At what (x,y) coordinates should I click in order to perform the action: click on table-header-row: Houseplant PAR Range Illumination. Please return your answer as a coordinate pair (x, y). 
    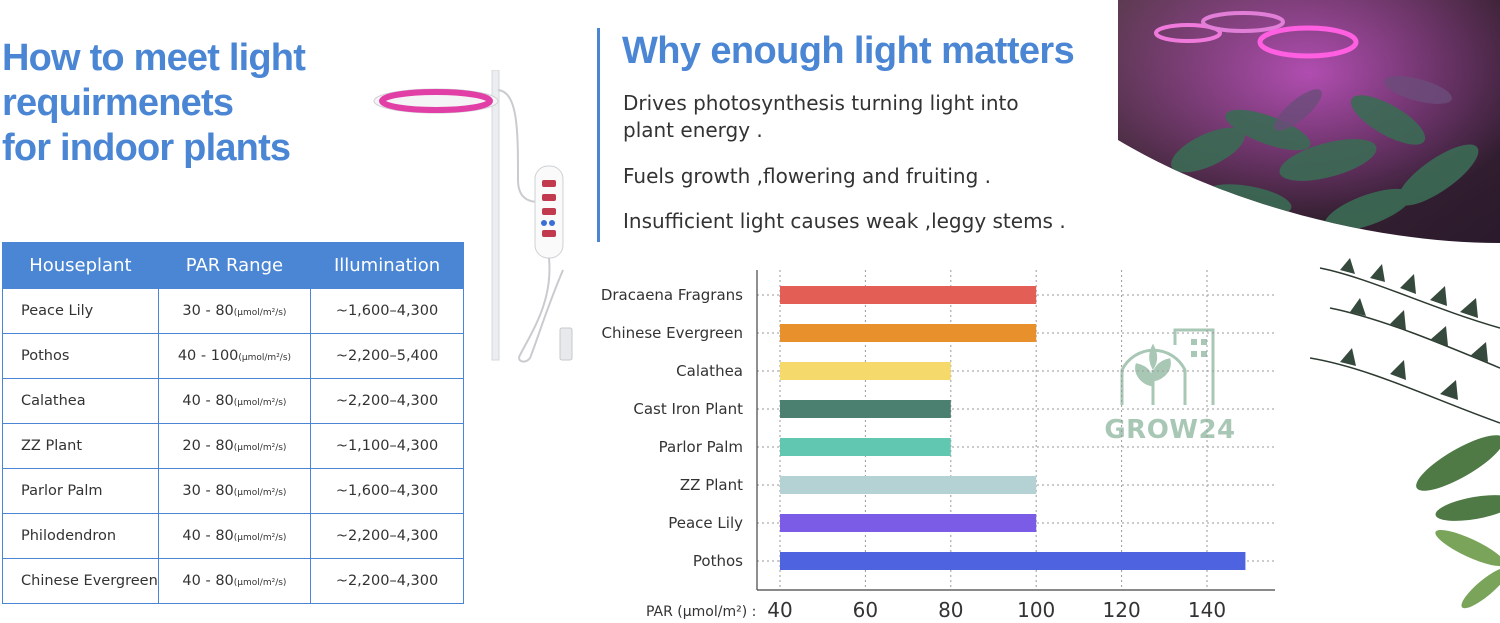
    Looking at the image, I should click on (233, 265).